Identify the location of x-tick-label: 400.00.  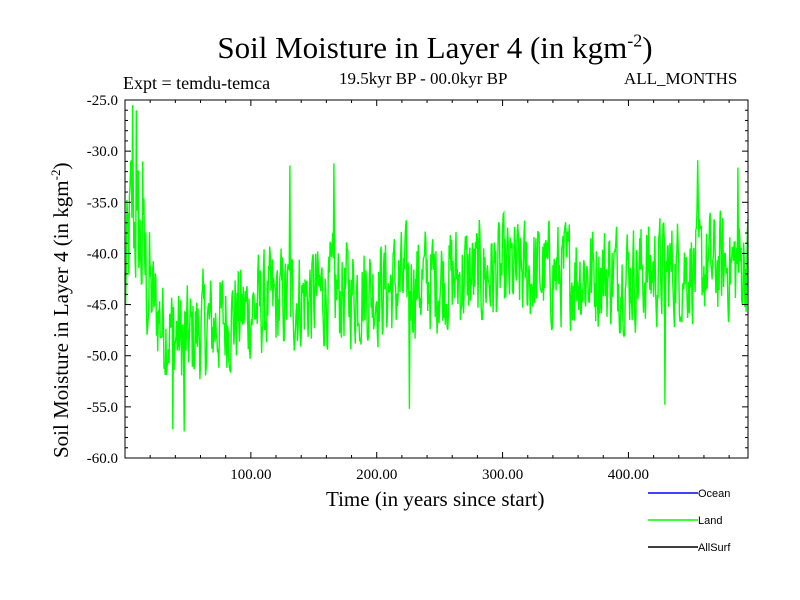
(628, 475).